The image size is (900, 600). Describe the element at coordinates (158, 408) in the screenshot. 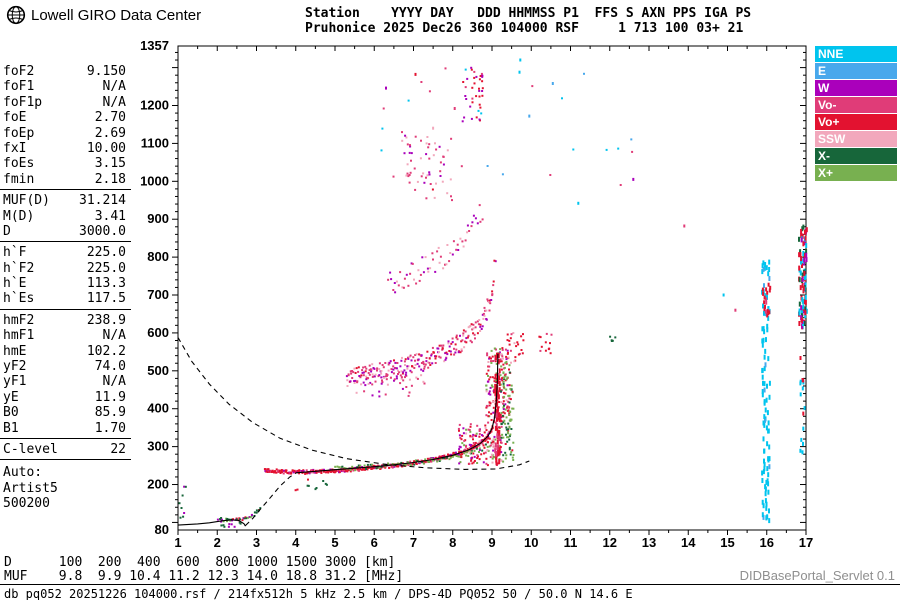

I see `y-tick-label: 400` at that location.